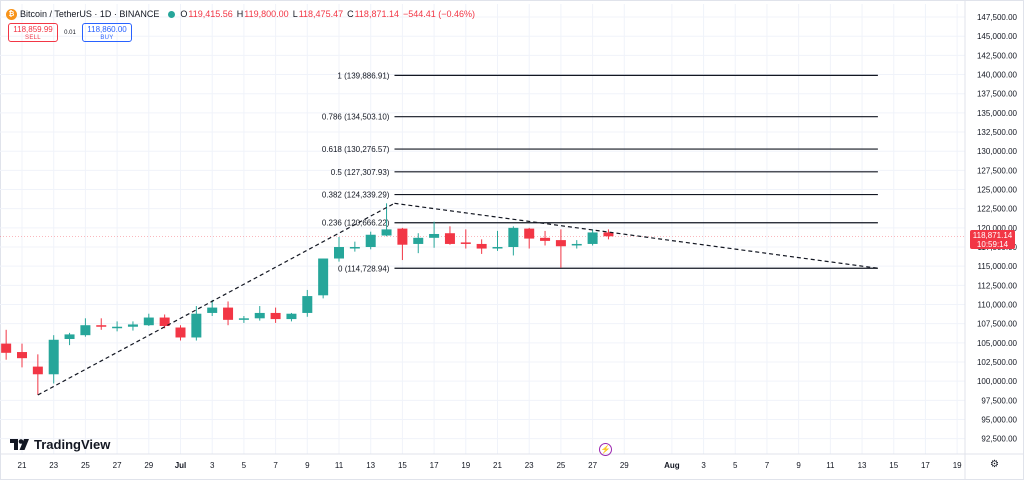 Image resolution: width=1024 pixels, height=480 pixels. What do you see at coordinates (321, 14) in the screenshot?
I see `low-value: 118,475.47` at bounding box center [321, 14].